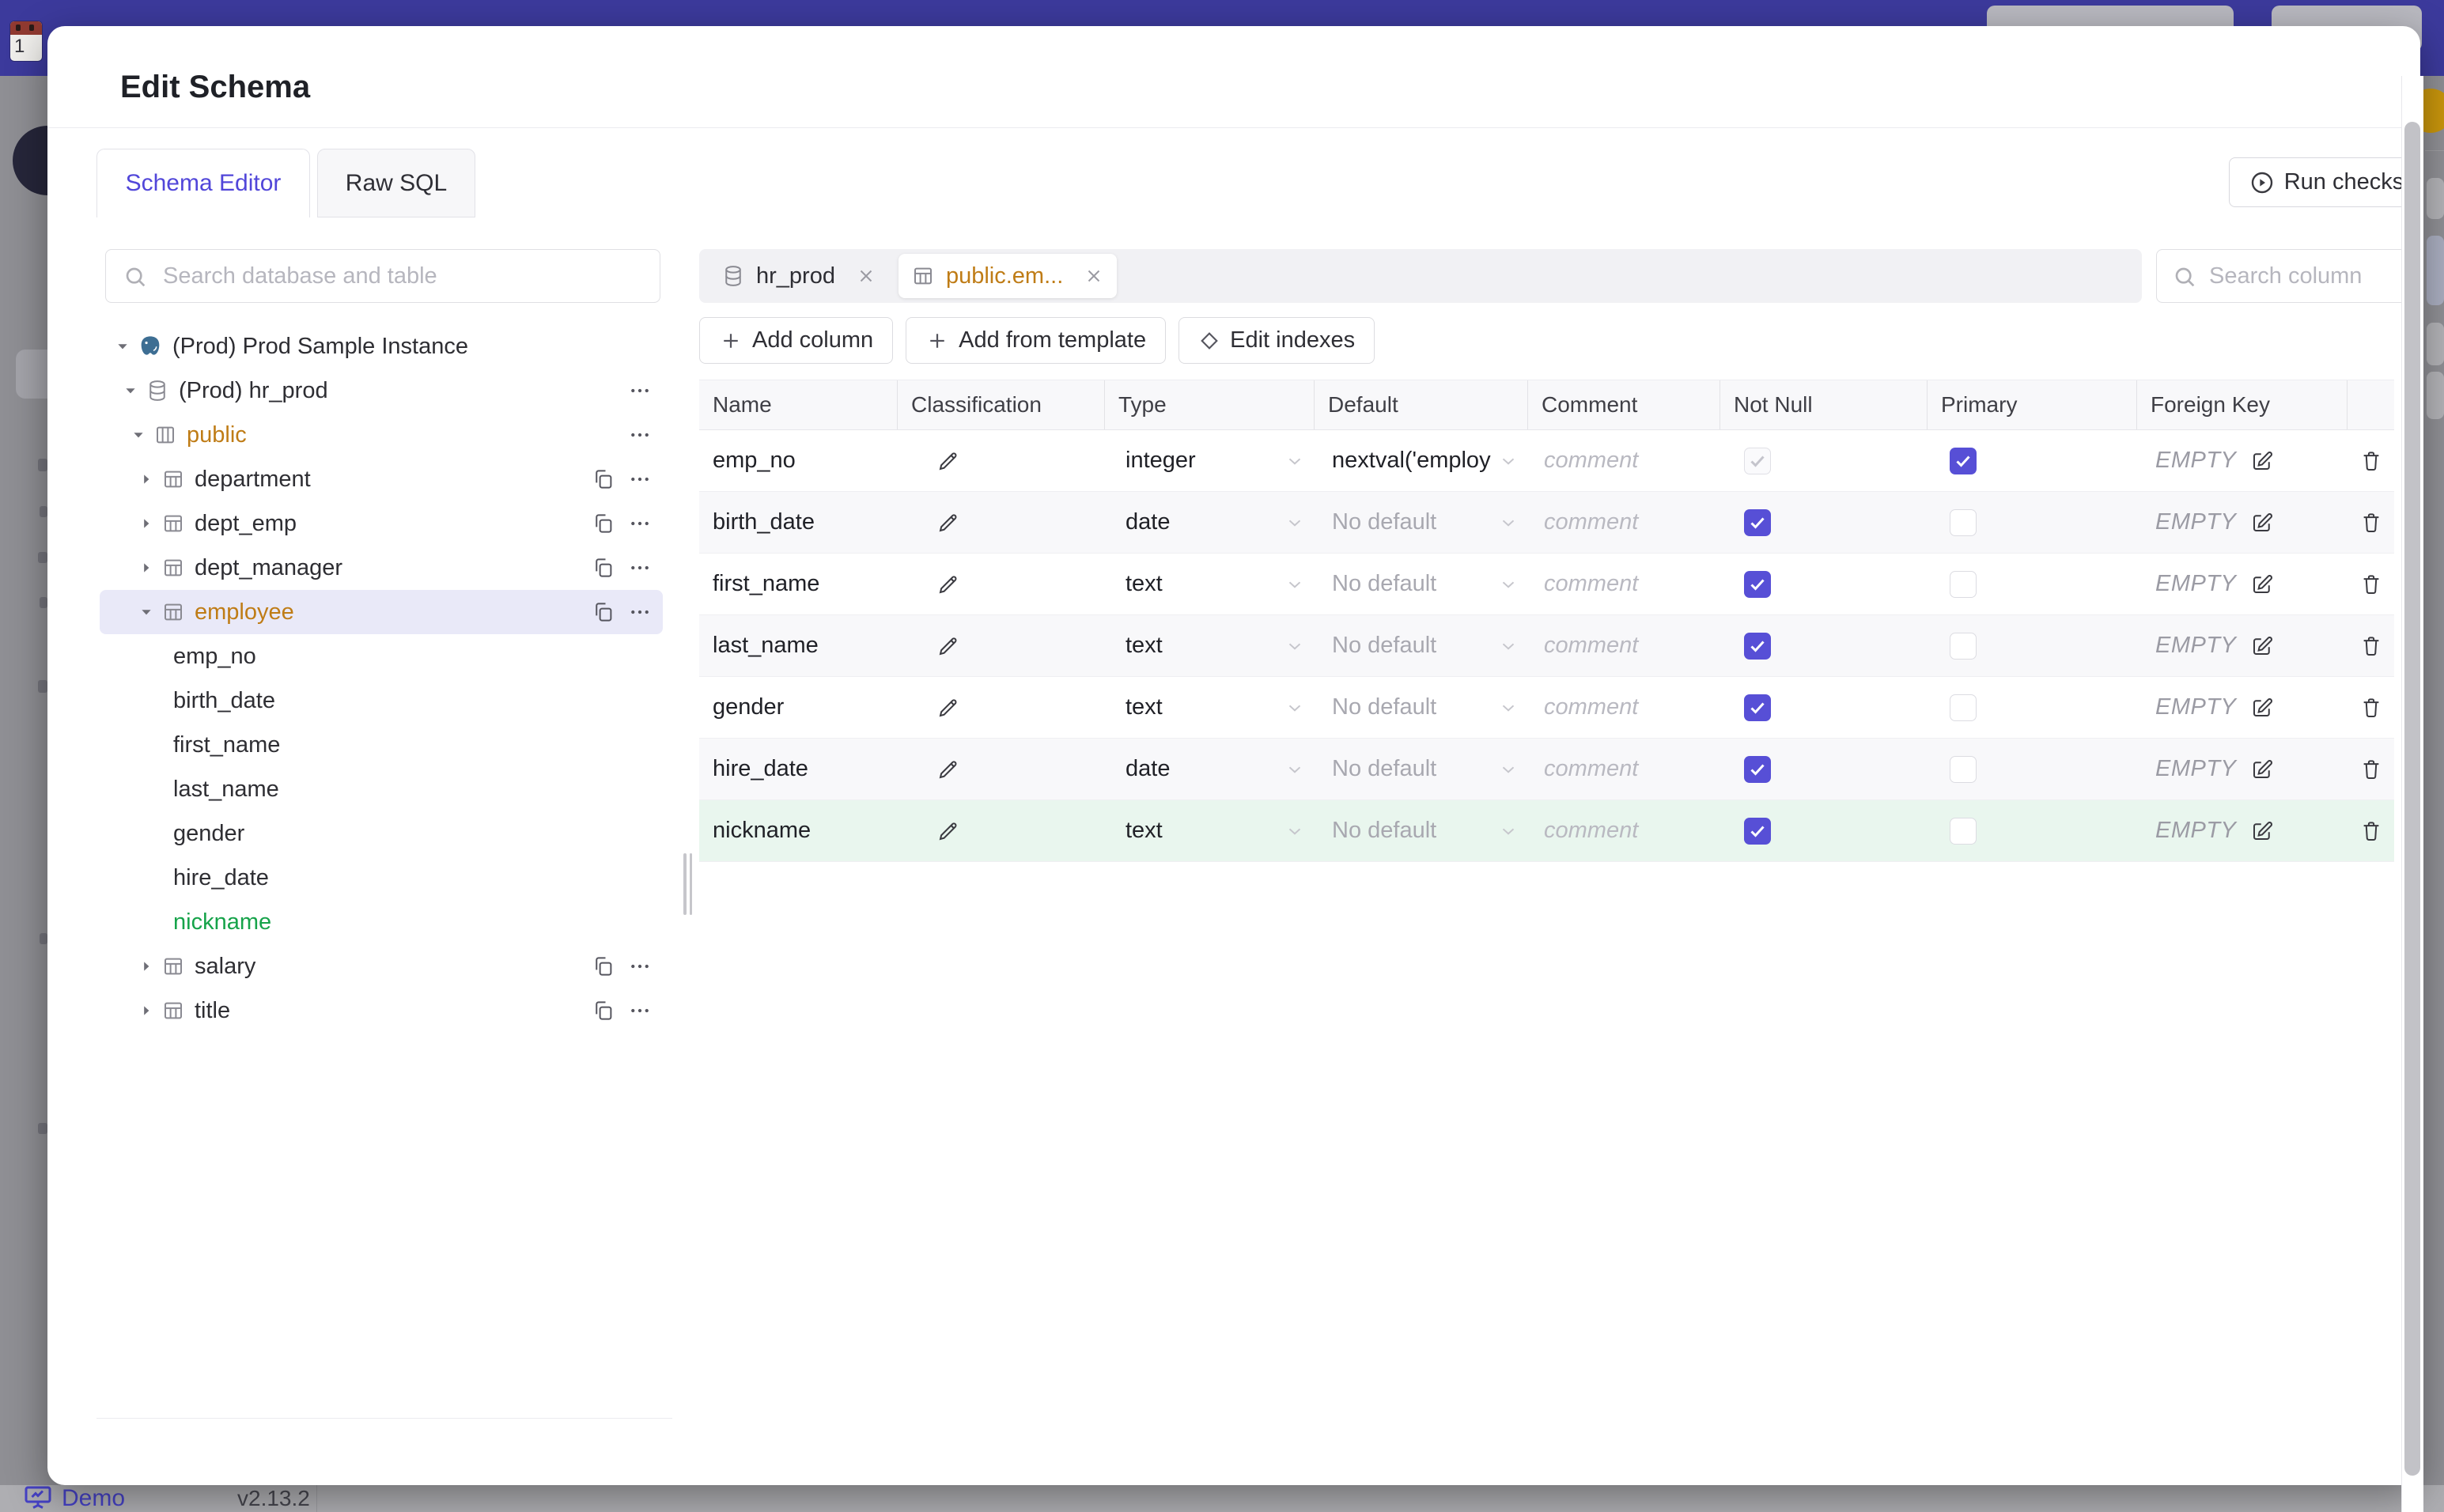 The width and height of the screenshot is (2444, 1512). Describe the element at coordinates (381, 878) in the screenshot. I see `tree-item-hire_date: hire_date` at that location.